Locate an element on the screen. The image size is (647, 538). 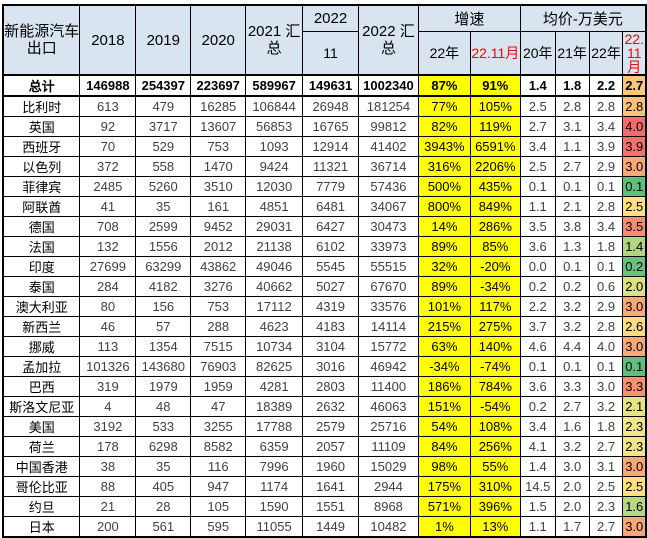
growth-rate-cell: -74% is located at coordinates (495, 366).